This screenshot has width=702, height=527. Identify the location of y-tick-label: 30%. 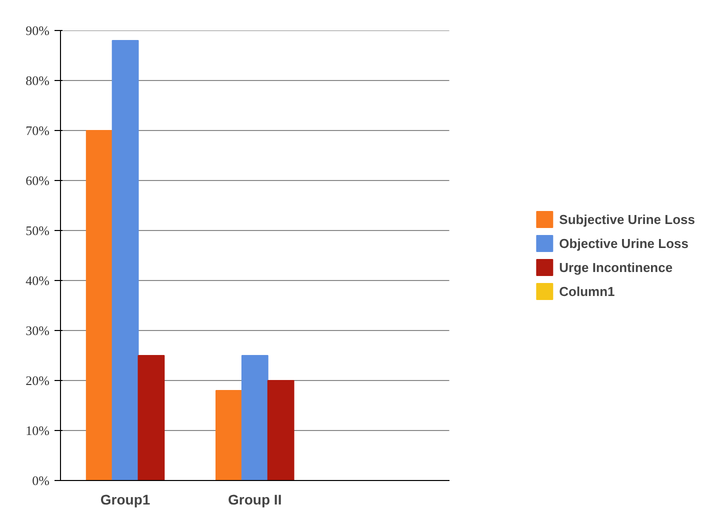
(38, 330).